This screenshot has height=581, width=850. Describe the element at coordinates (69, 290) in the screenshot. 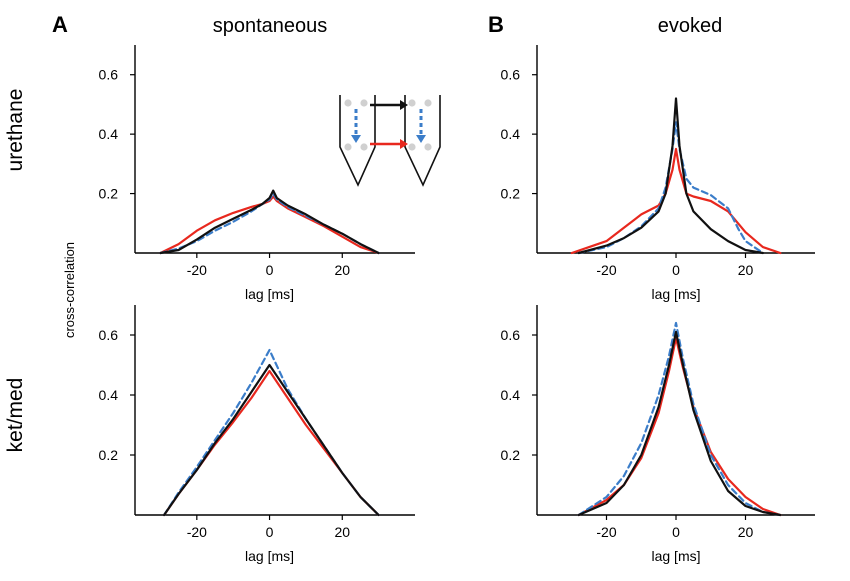

I see `shared-y-axis-label: cross-correlation` at that location.